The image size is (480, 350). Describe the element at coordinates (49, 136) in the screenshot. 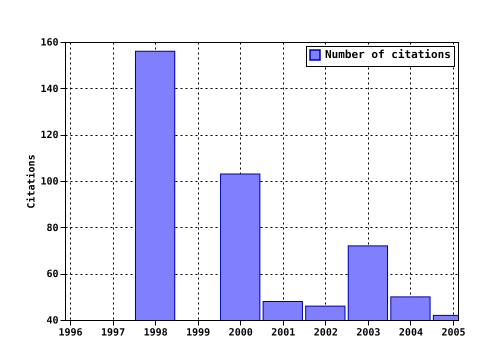

I see `y-tick-label: 120` at that location.